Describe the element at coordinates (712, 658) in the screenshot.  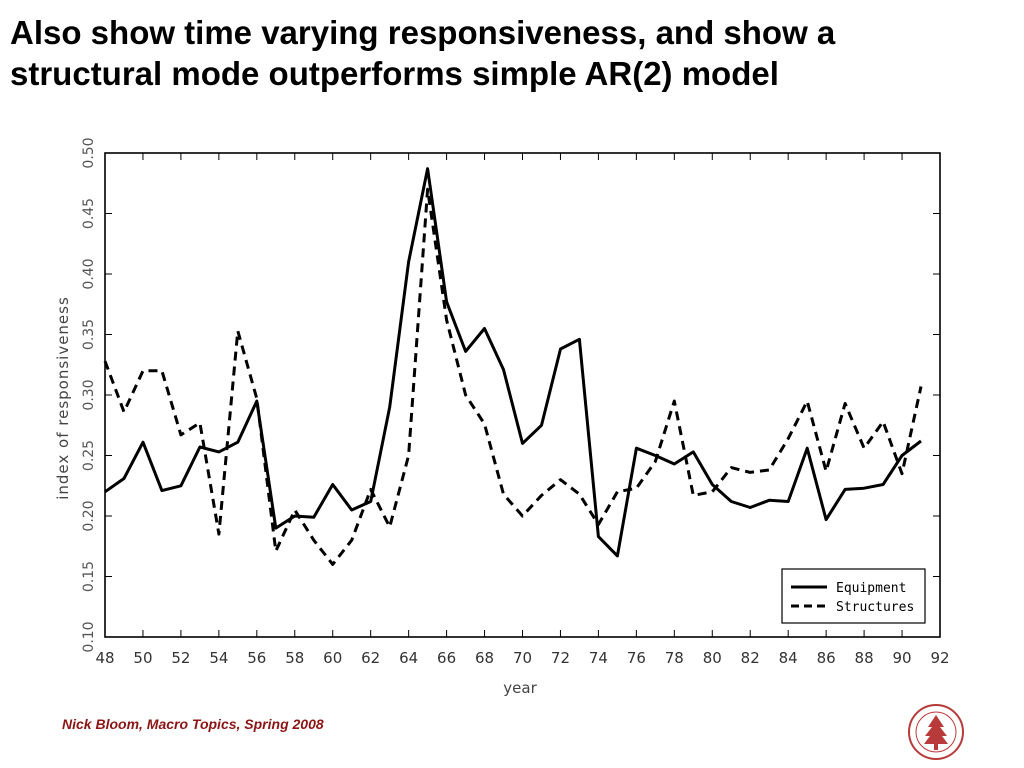
I see `x-tick-label: 80` at that location.